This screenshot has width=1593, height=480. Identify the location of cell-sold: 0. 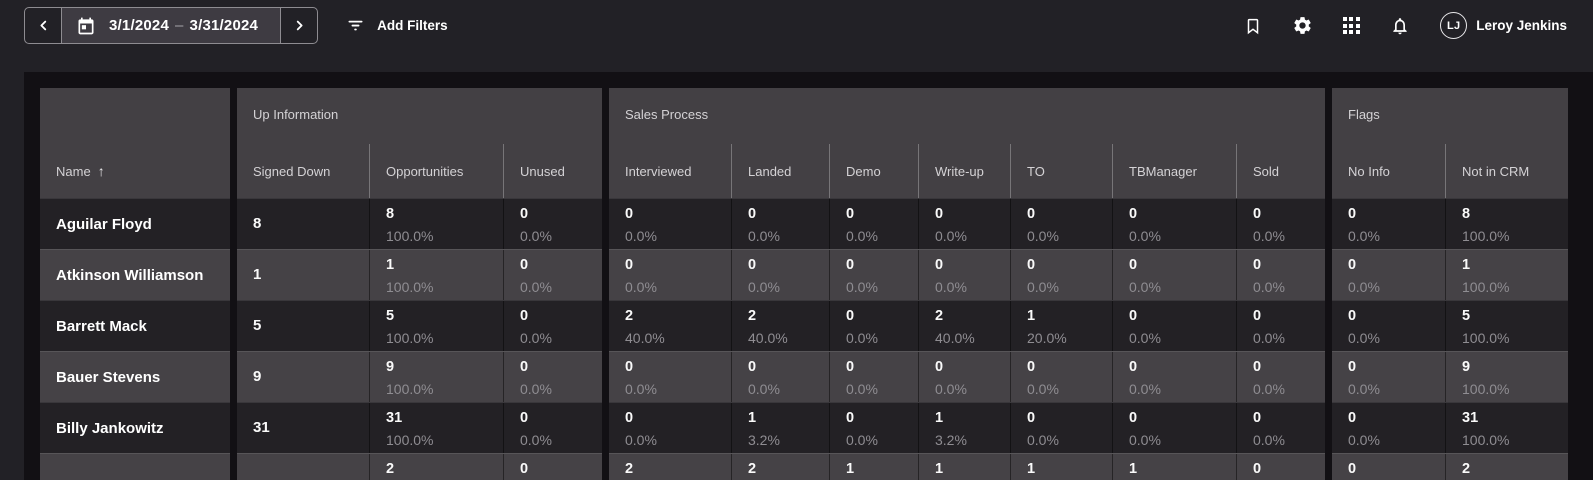
(1280, 467).